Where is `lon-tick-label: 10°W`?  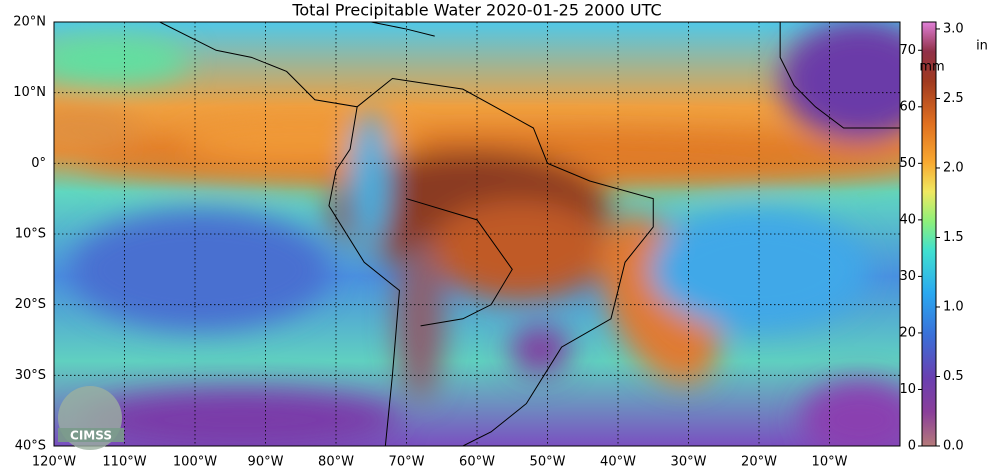
lon-tick-label: 10°W is located at coordinates (830, 462).